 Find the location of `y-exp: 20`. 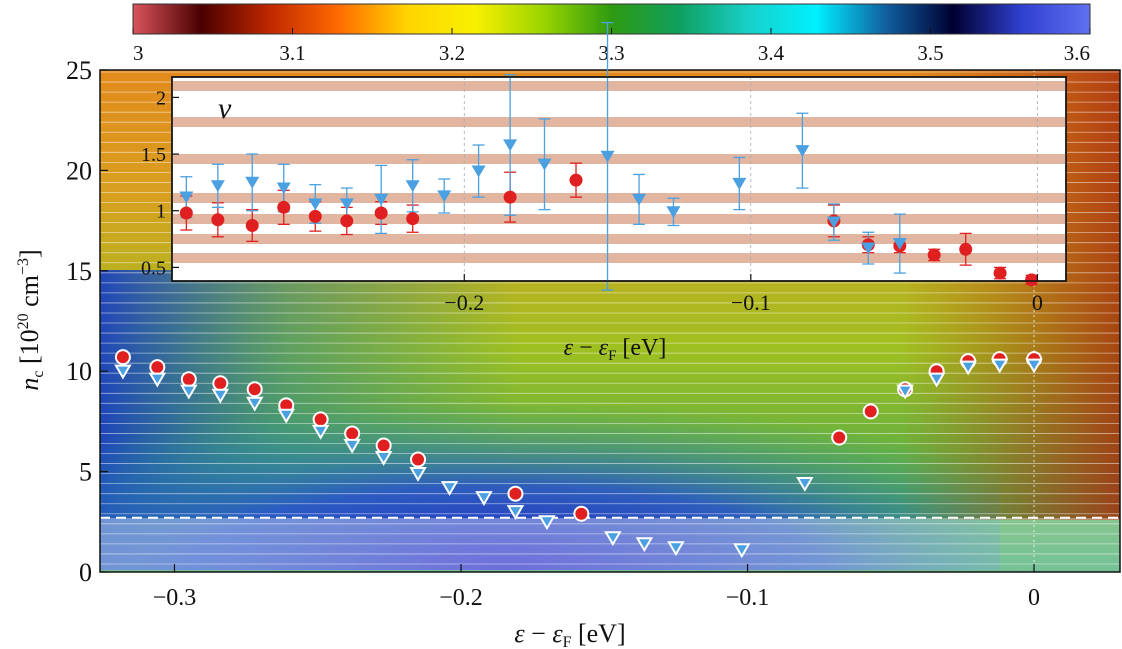

y-exp: 20 is located at coordinates (23, 321).